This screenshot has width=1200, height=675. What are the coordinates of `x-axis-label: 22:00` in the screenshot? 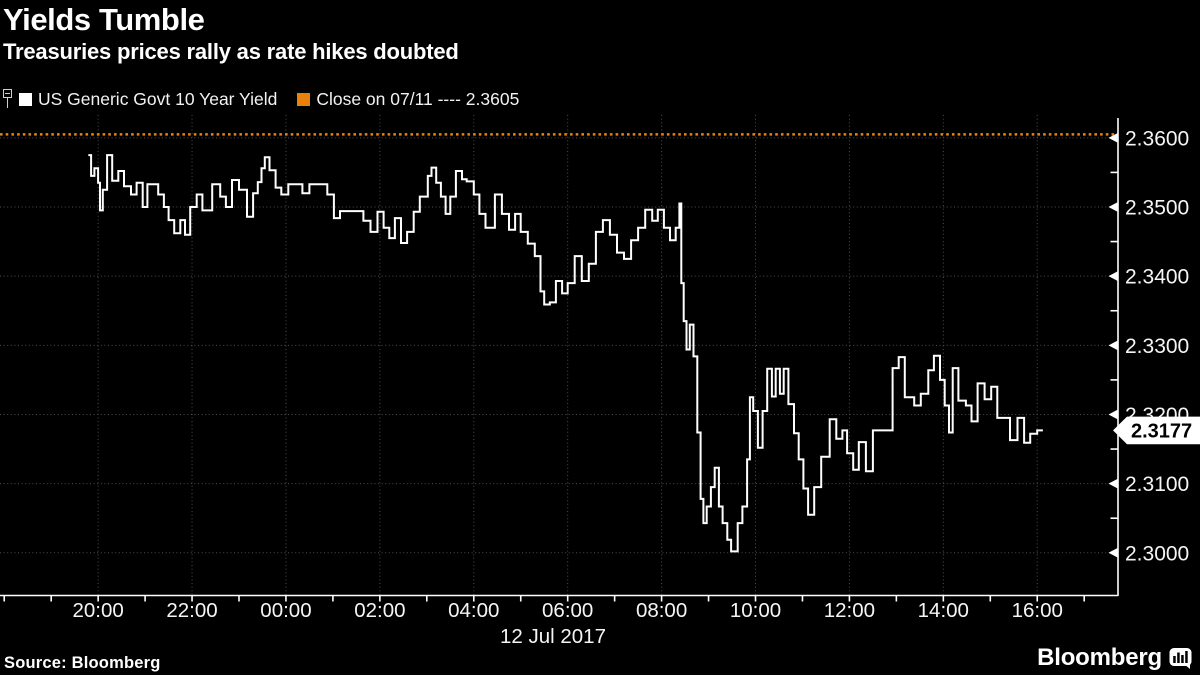 It's located at (191, 610).